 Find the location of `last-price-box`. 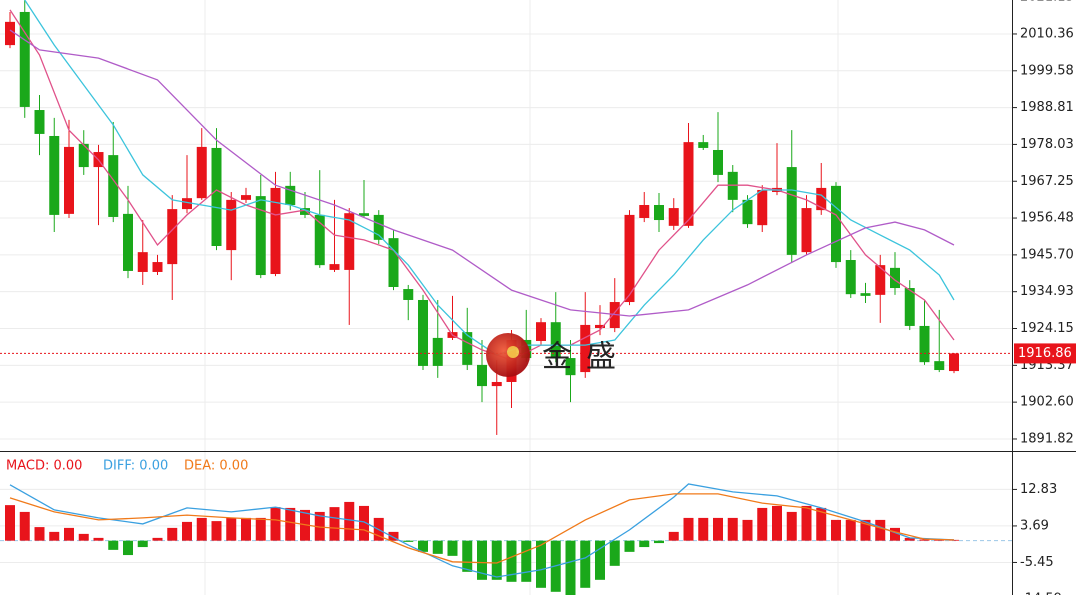

last-price-box is located at coordinates (1045, 353).